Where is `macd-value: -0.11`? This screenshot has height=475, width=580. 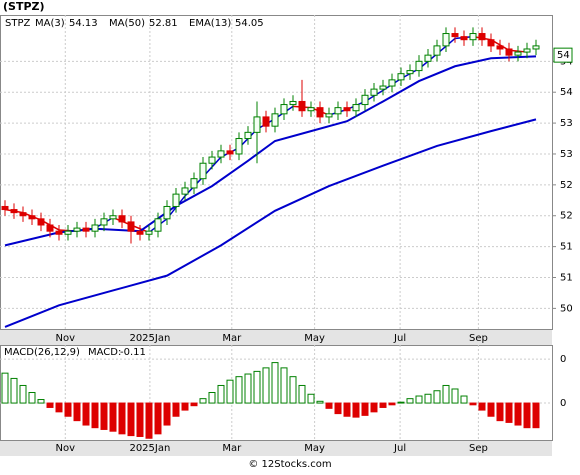
macd-value: -0.11 is located at coordinates (133, 352).